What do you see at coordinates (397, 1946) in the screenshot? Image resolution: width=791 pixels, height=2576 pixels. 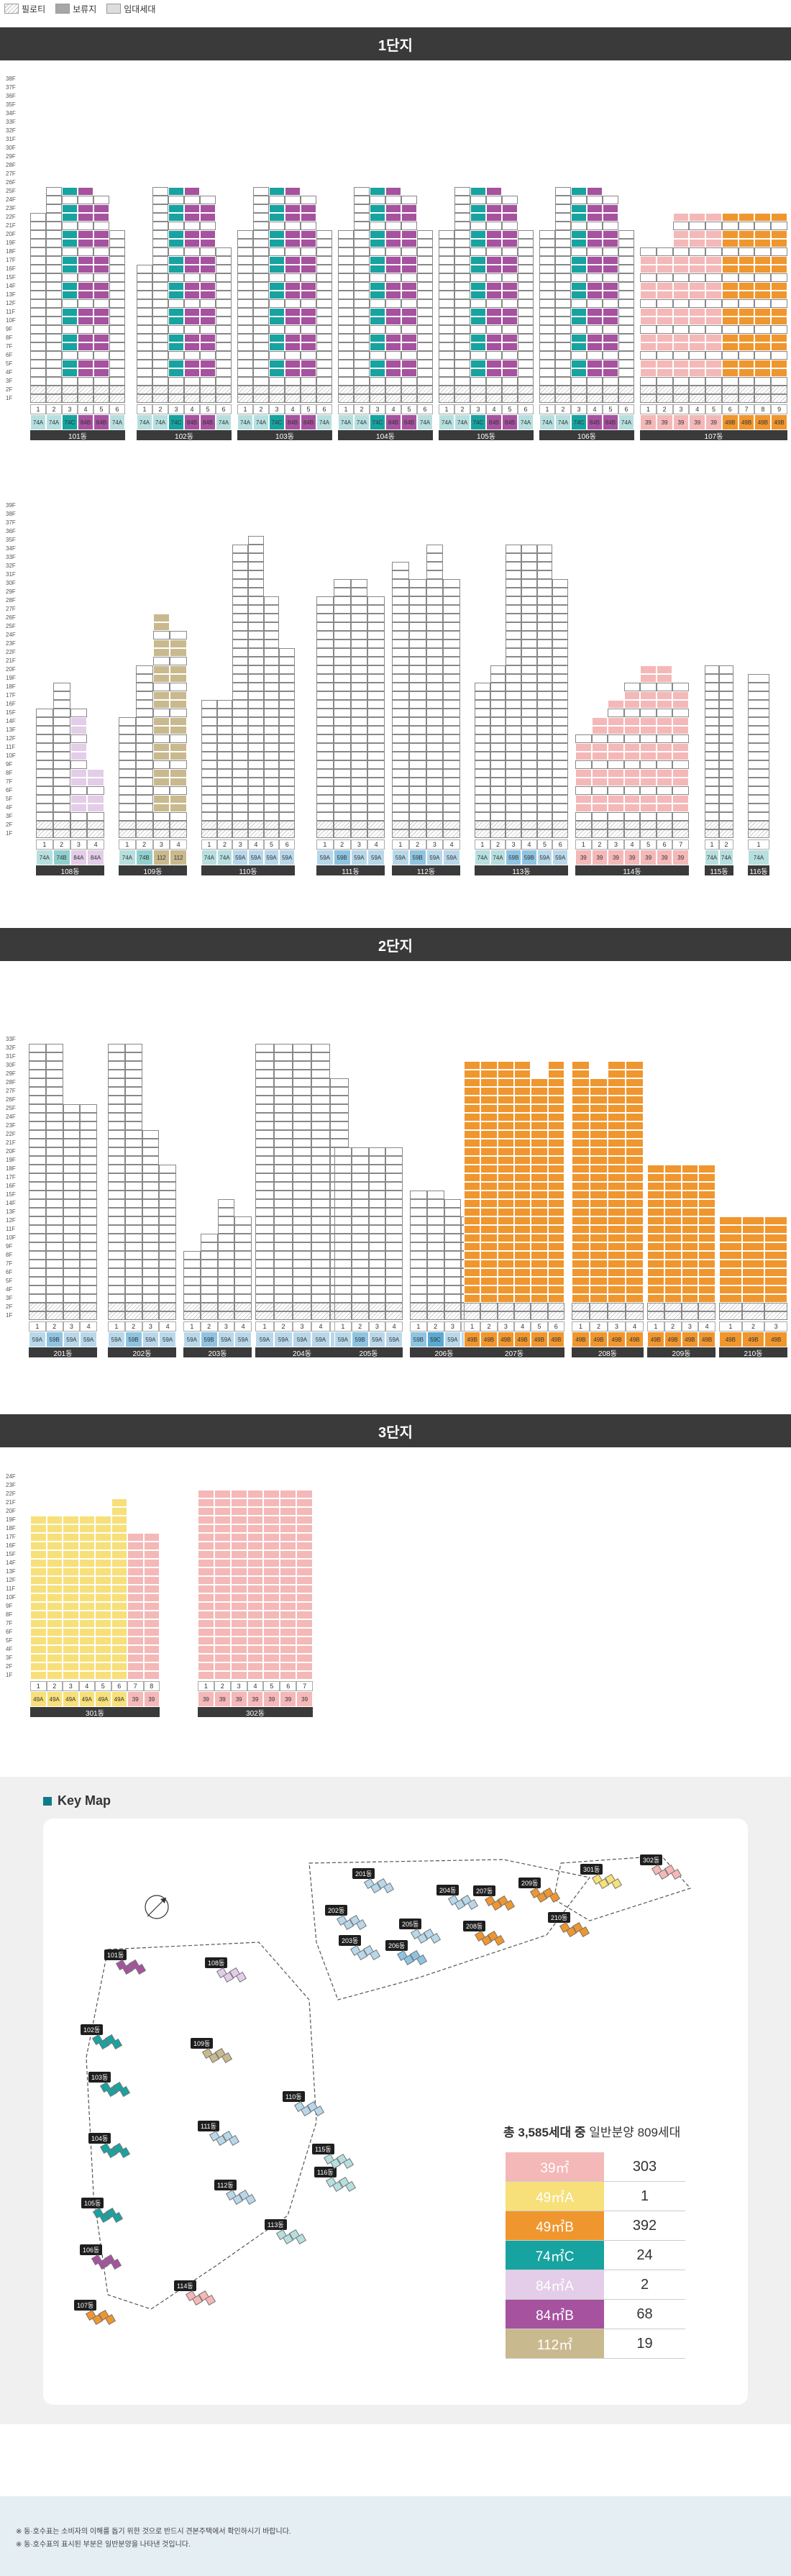 I see `map-label-206동: 206동` at bounding box center [397, 1946].